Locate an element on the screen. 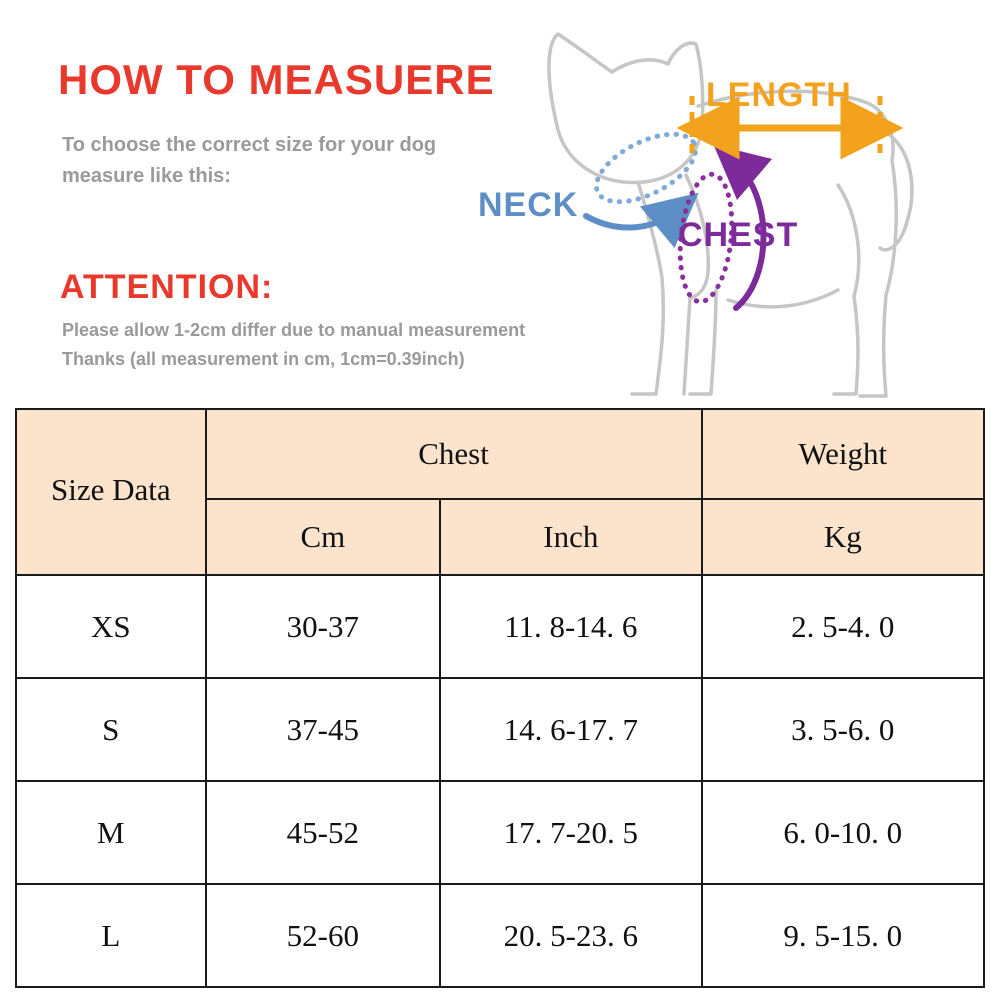 This screenshot has height=1000, width=1000. chest-cm-cell: 37-45 is located at coordinates (323, 729).